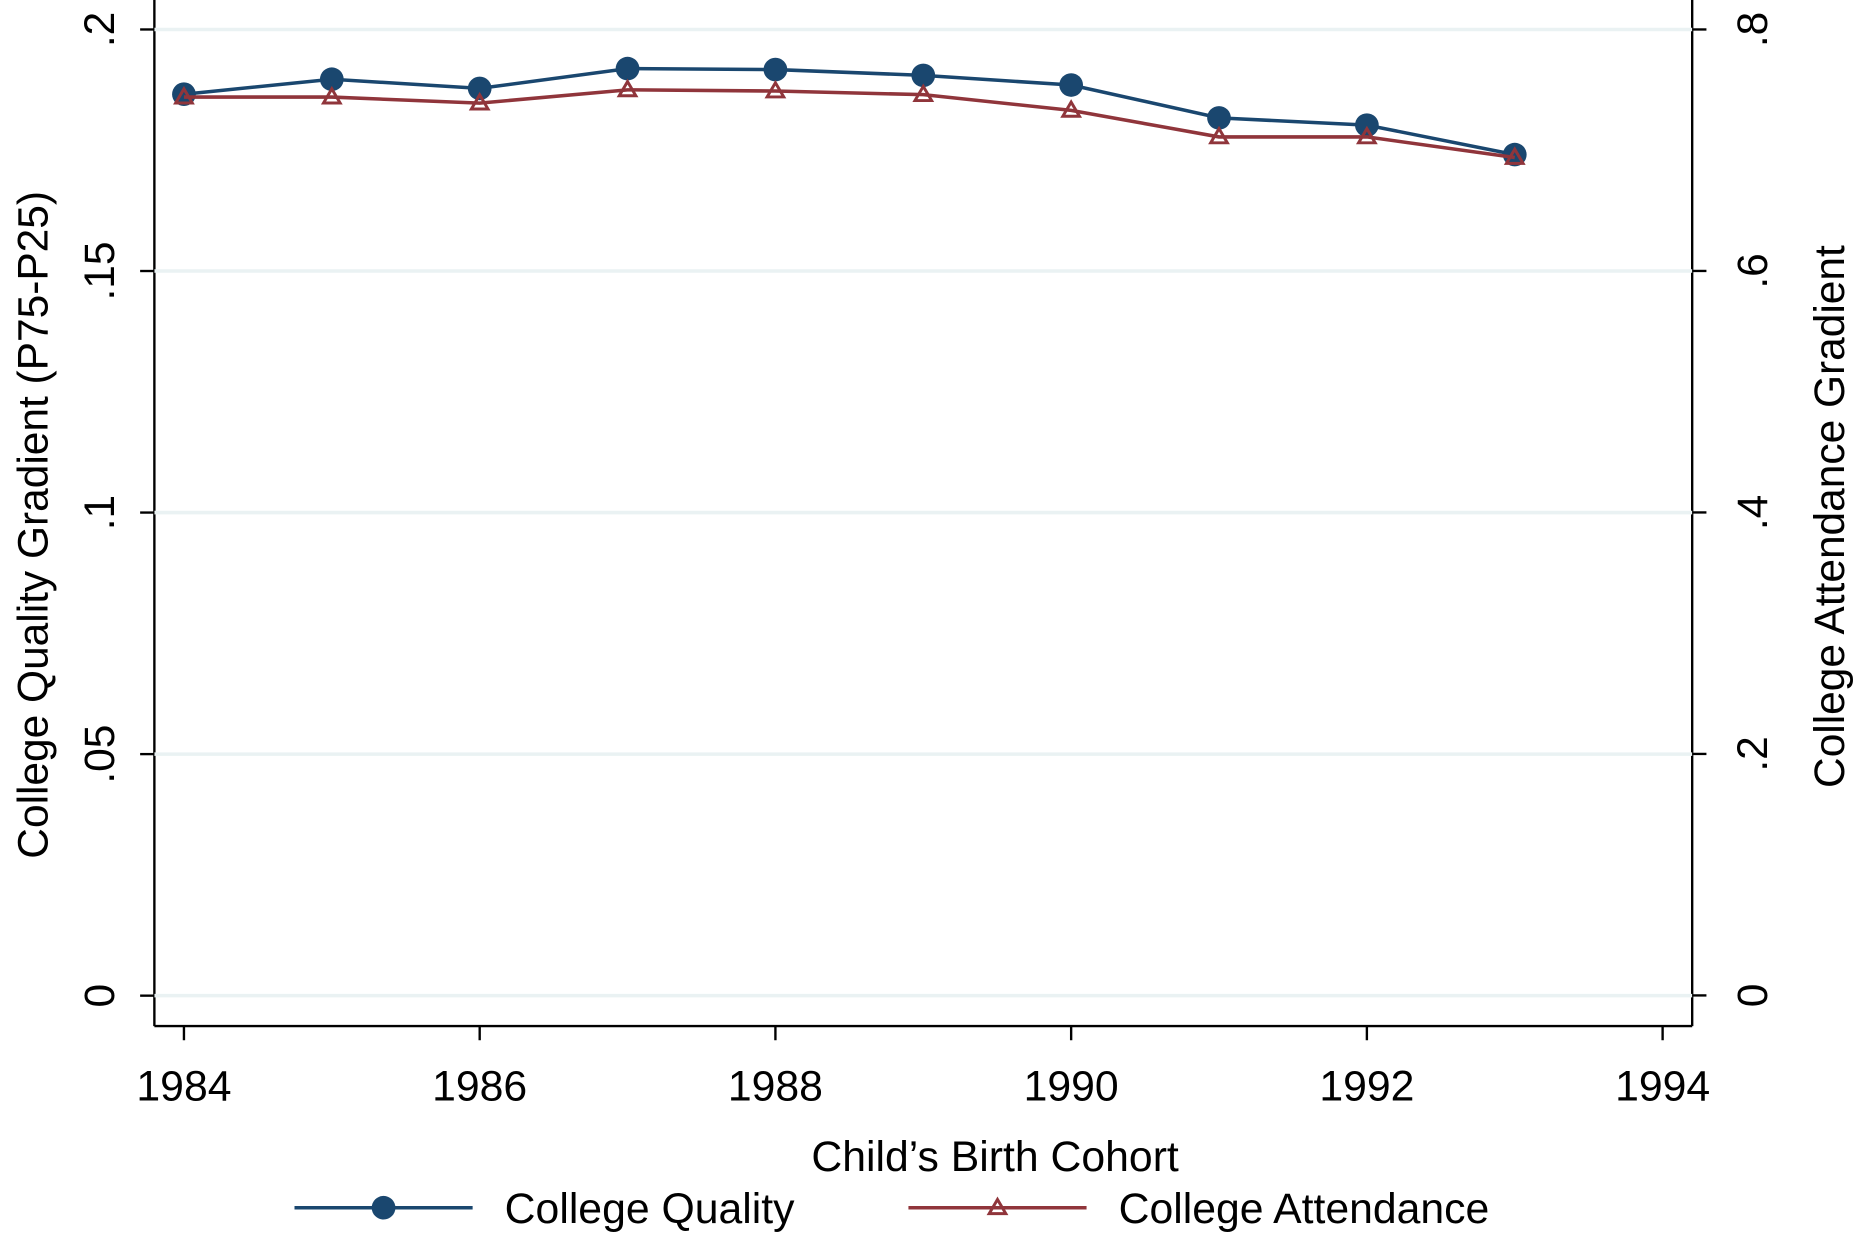 This screenshot has width=1862, height=1254. Describe the element at coordinates (995, 1157) in the screenshot. I see `x-axis-title: Child’s Birth Cohort` at that location.